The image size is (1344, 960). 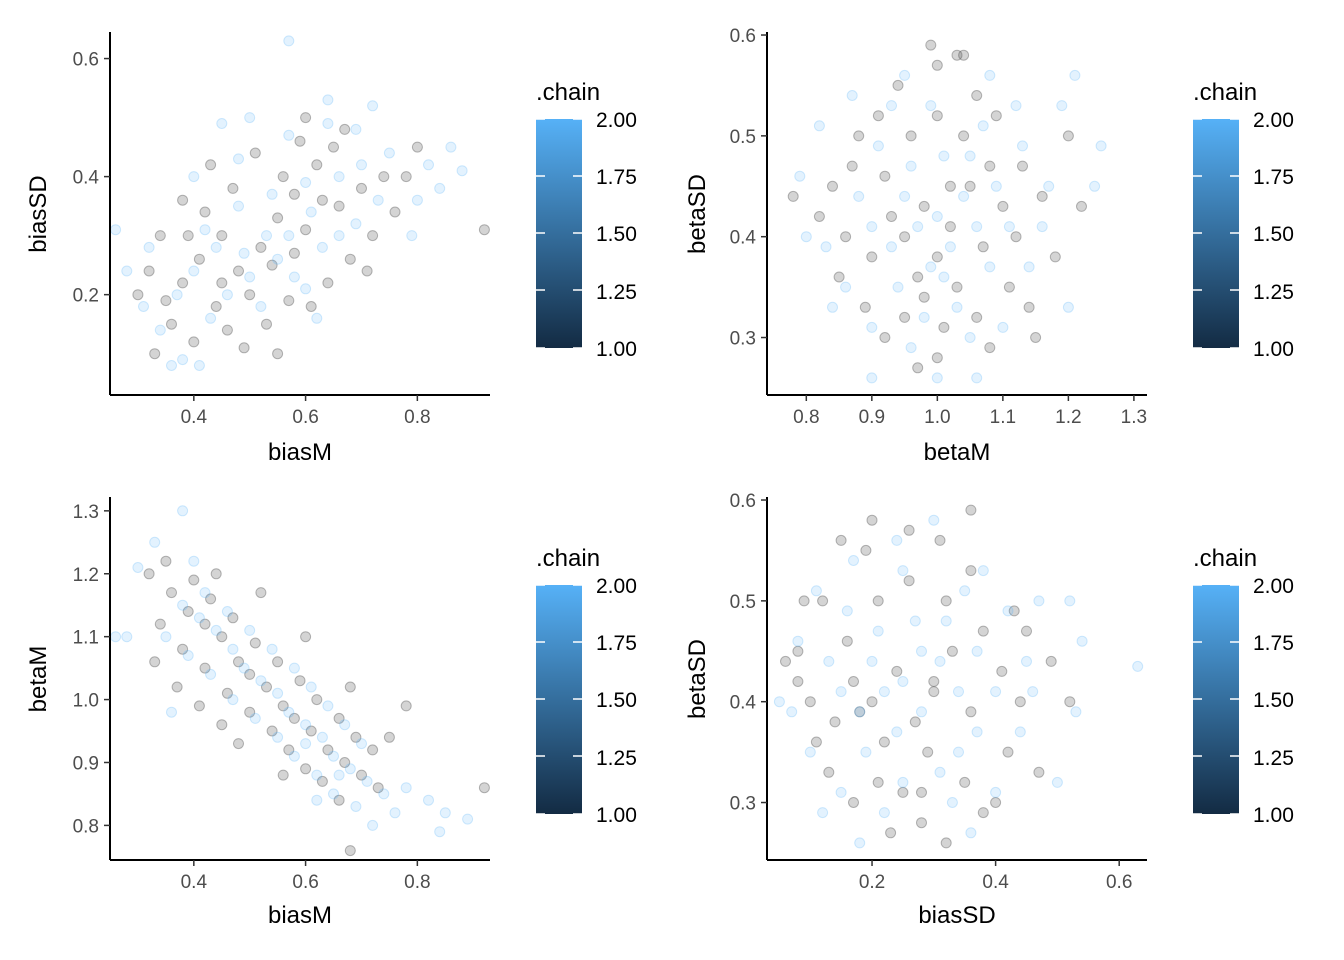 I want to click on panel-1-y-axis-title: biasSD, so click(x=38, y=213).